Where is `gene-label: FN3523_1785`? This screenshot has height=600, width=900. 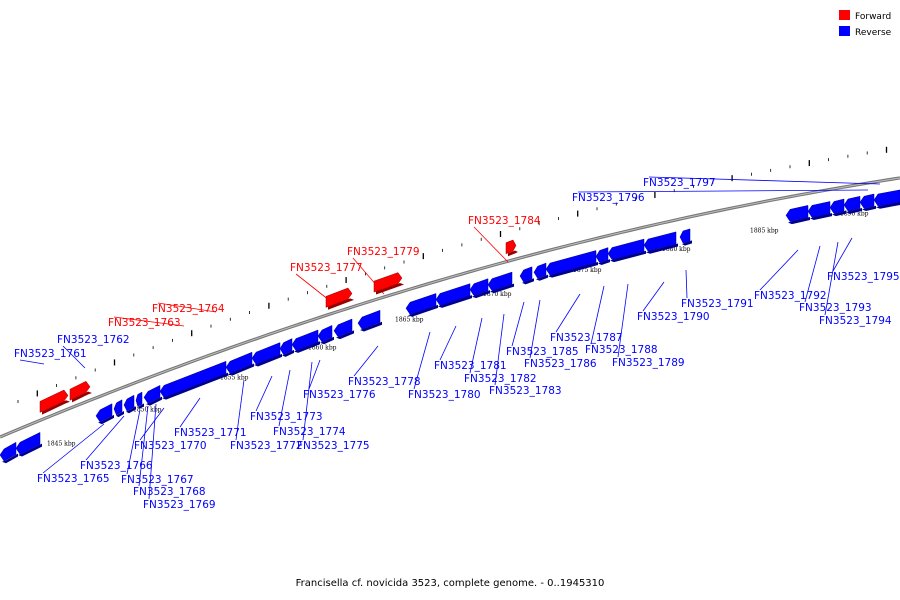 gene-label: FN3523_1785 is located at coordinates (542, 352).